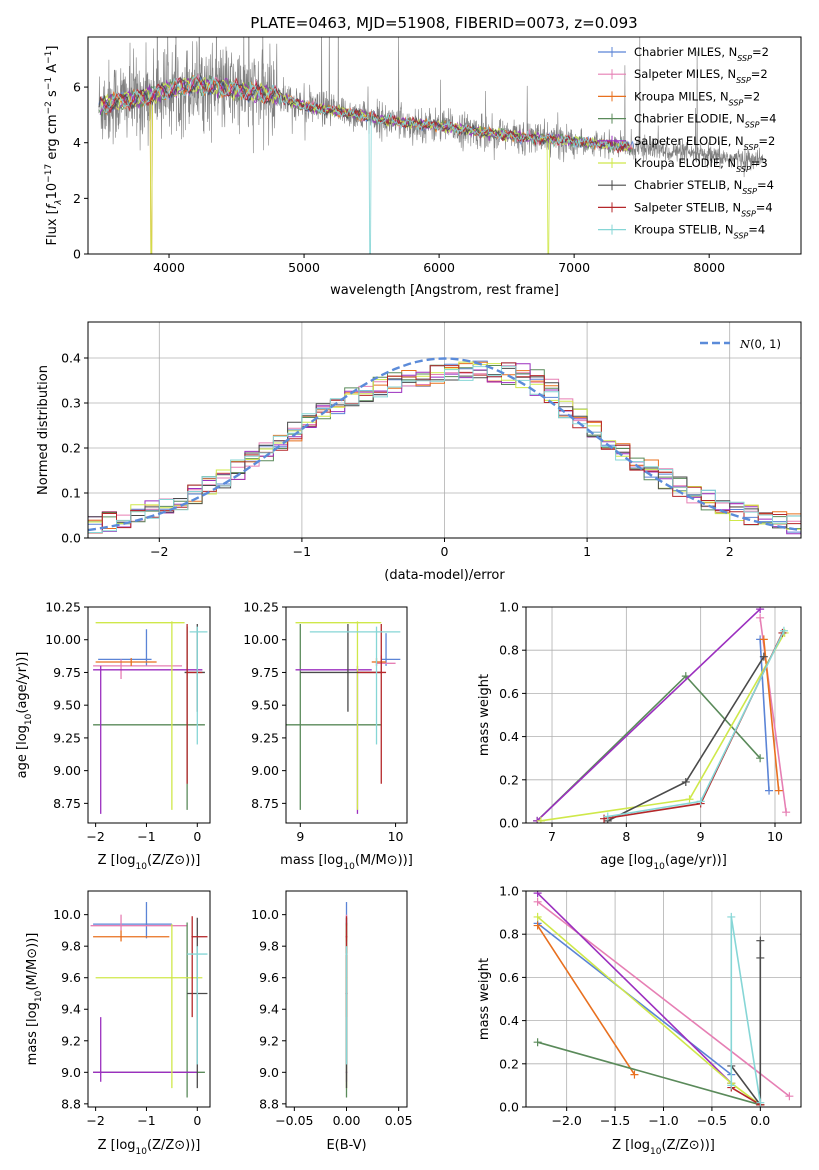  Describe the element at coordinates (444, 575) in the screenshot. I see `x-axis-label: (data-model)/error` at that location.